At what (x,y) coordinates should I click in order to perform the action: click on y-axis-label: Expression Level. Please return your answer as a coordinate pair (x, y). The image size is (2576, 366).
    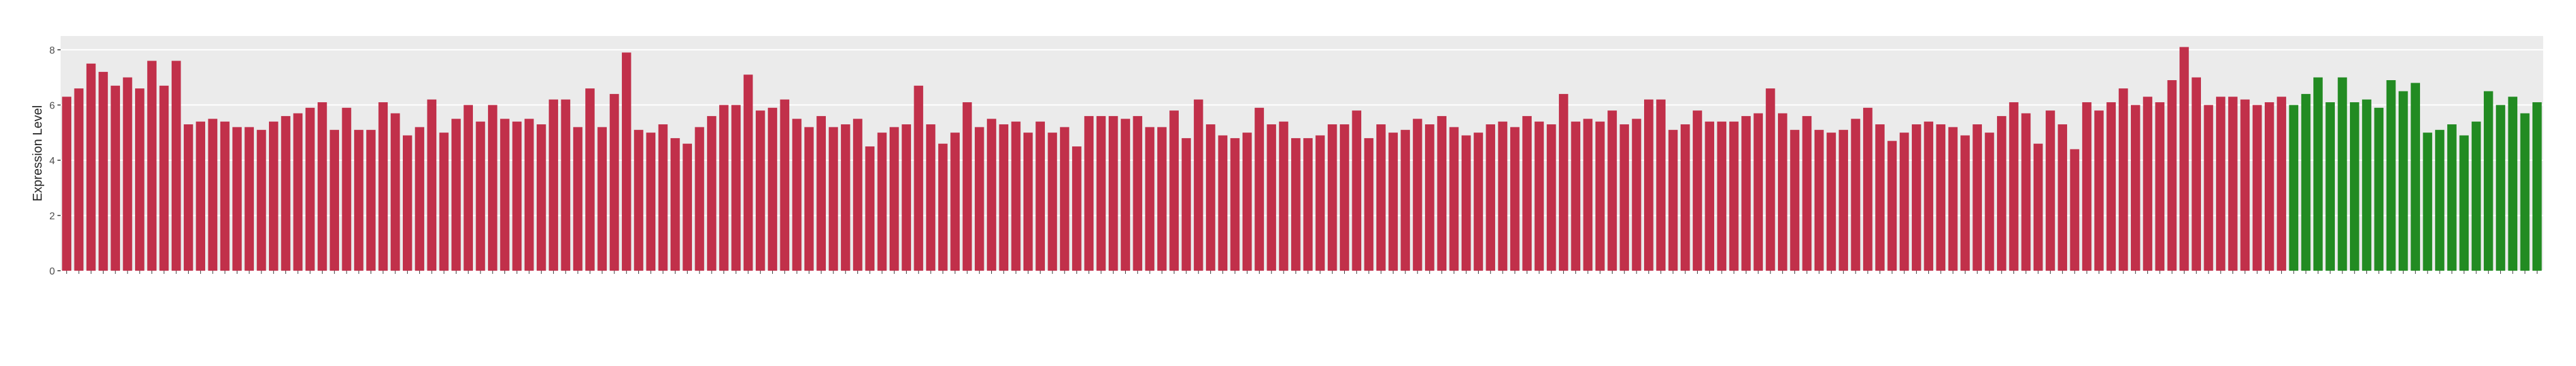
    Looking at the image, I should click on (38, 153).